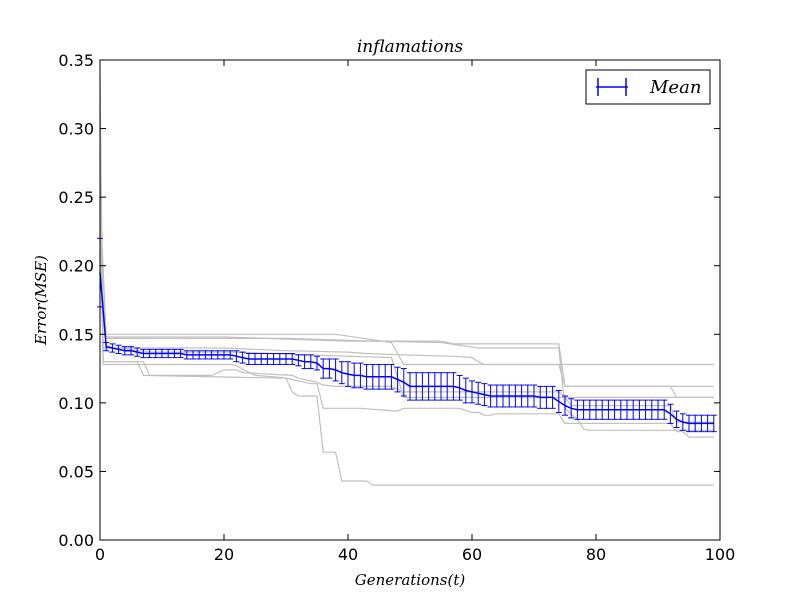 The width and height of the screenshot is (800, 600). What do you see at coordinates (76, 129) in the screenshot?
I see `y-tick-label: 0.30` at bounding box center [76, 129].